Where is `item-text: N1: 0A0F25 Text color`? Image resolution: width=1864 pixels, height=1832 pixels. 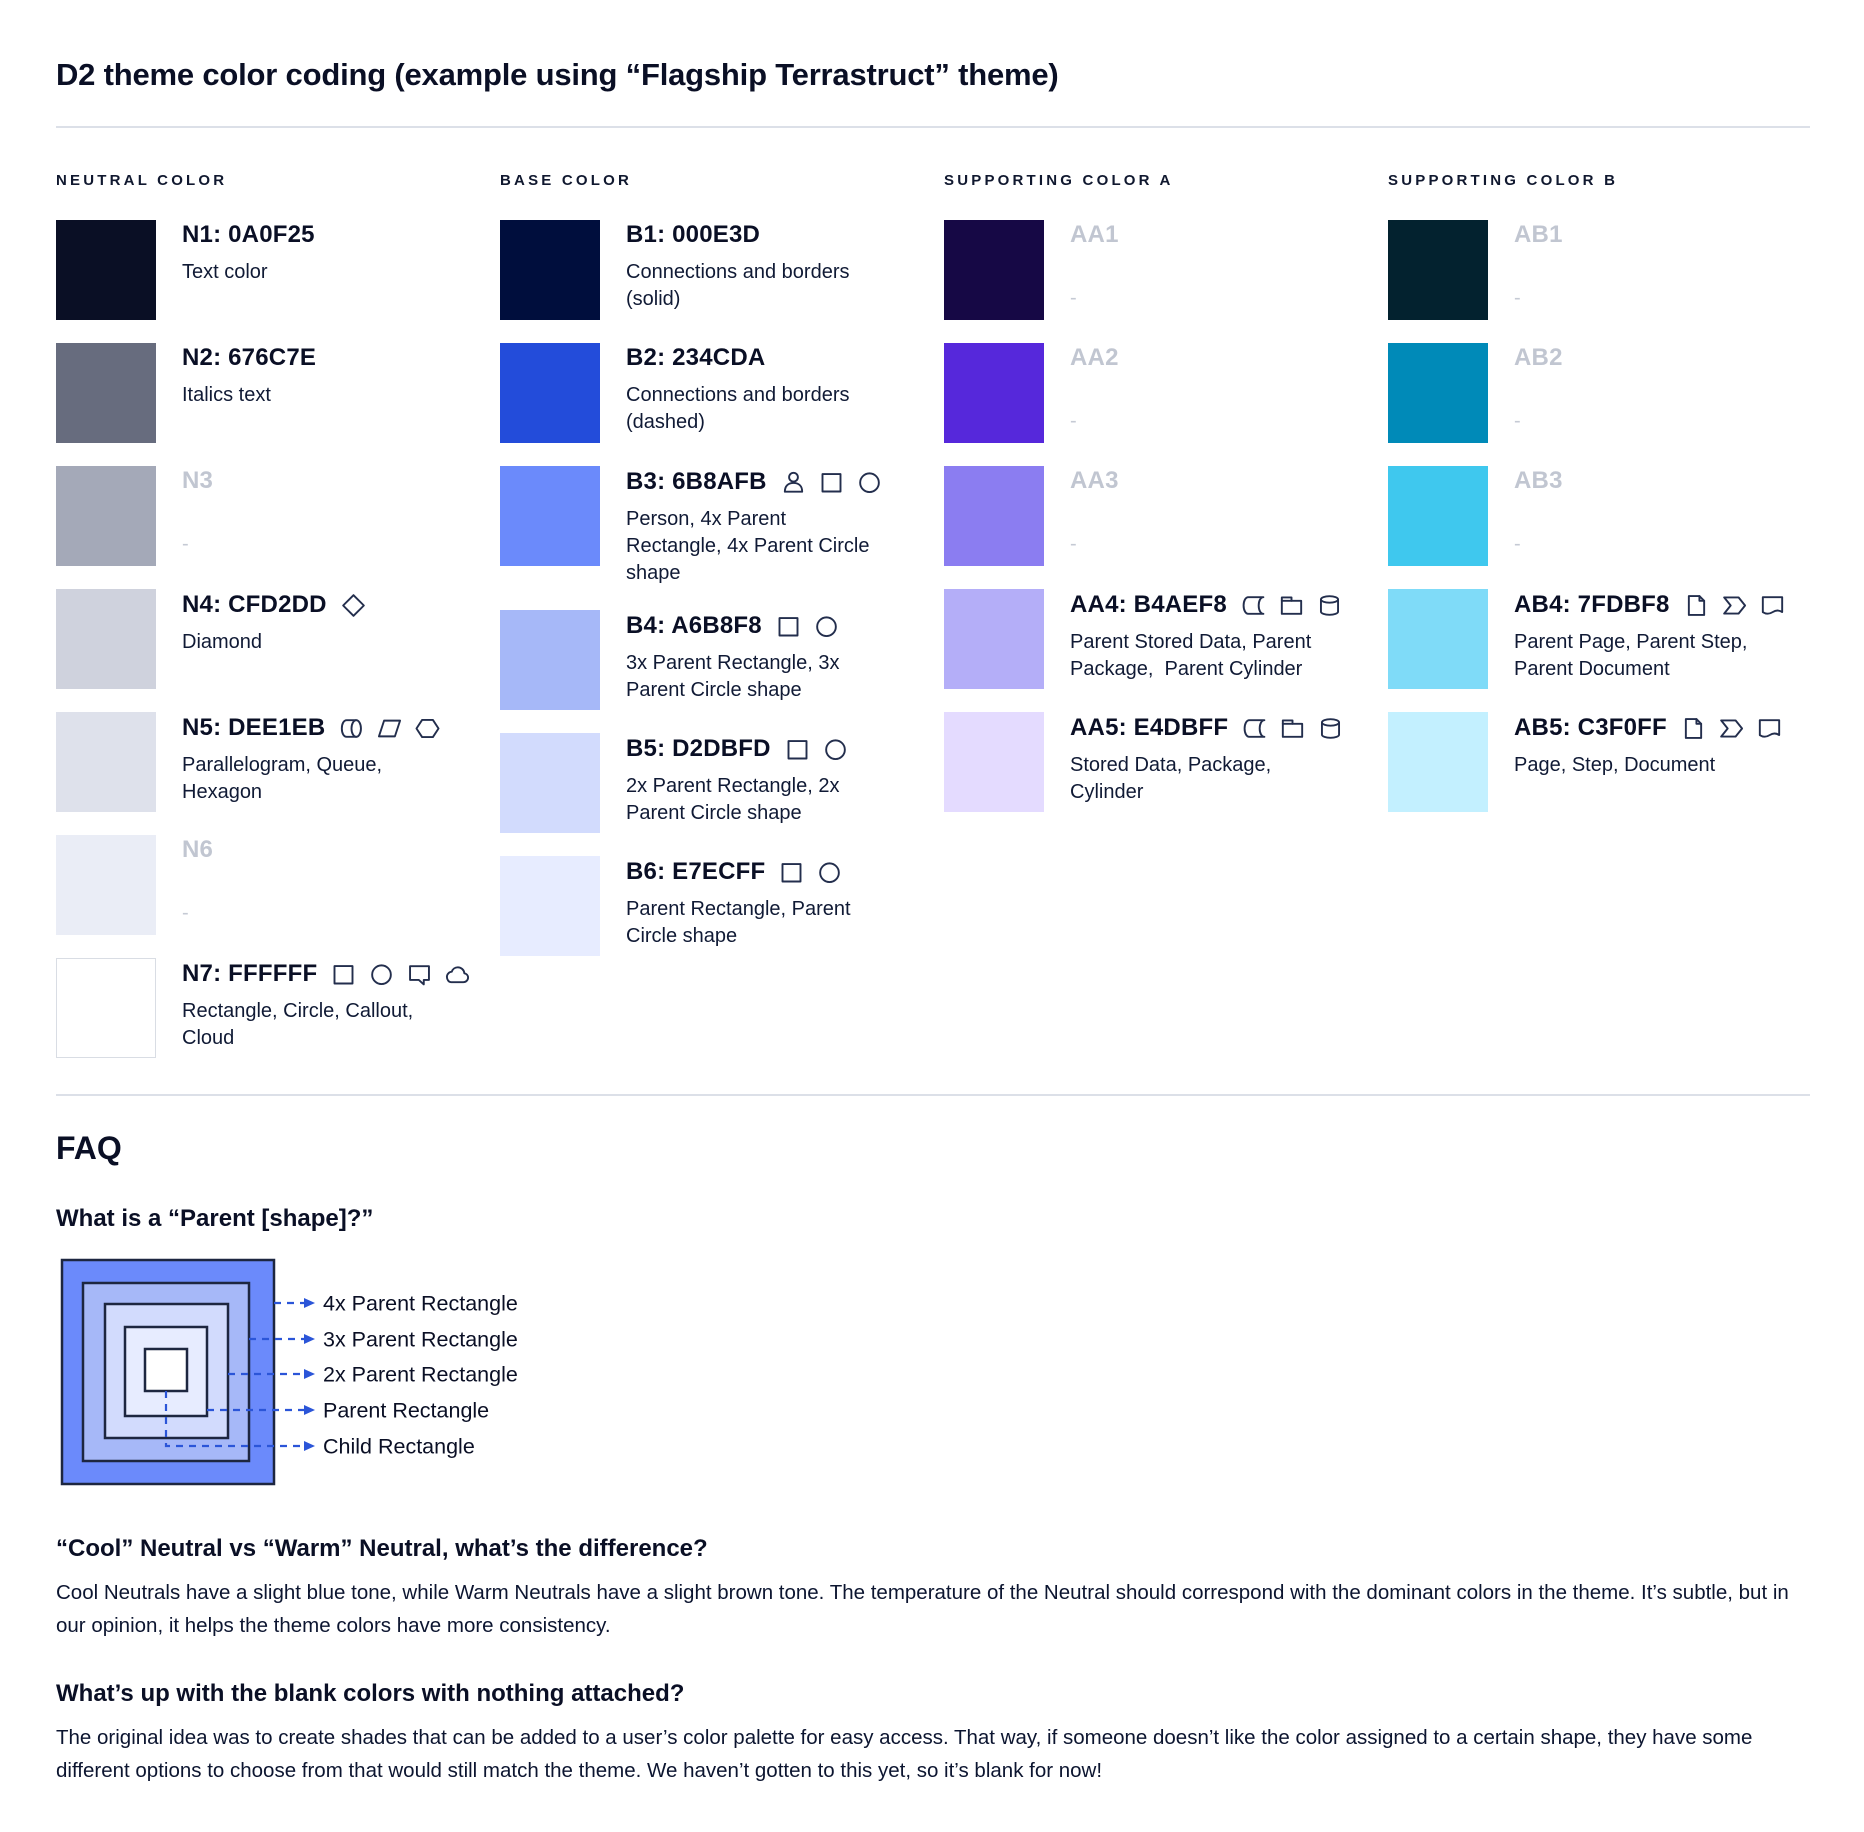
item-text: N1: 0A0F25 Text color is located at coordinates (311, 270).